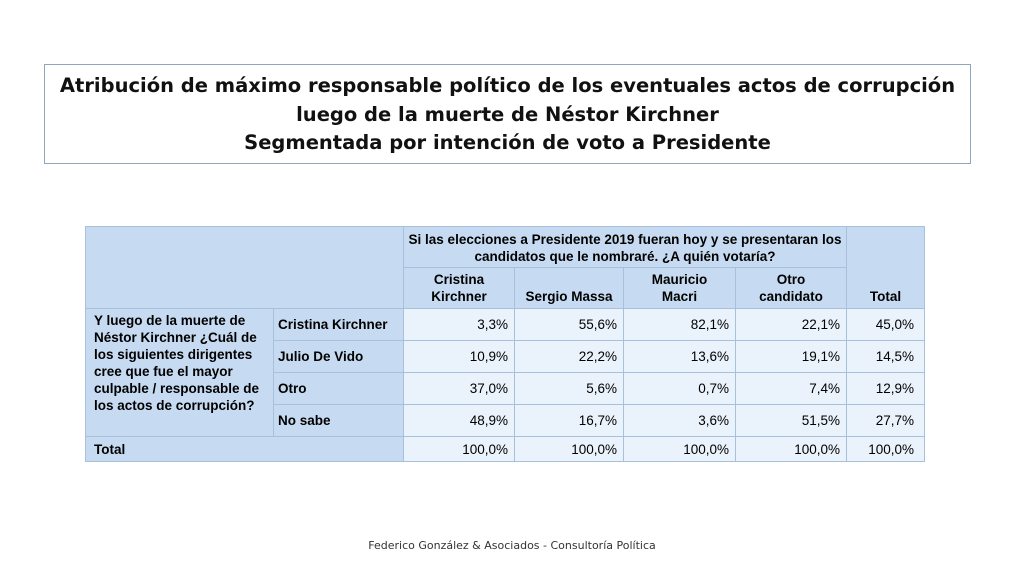  I want to click on table-cell: 22,2%, so click(569, 356).